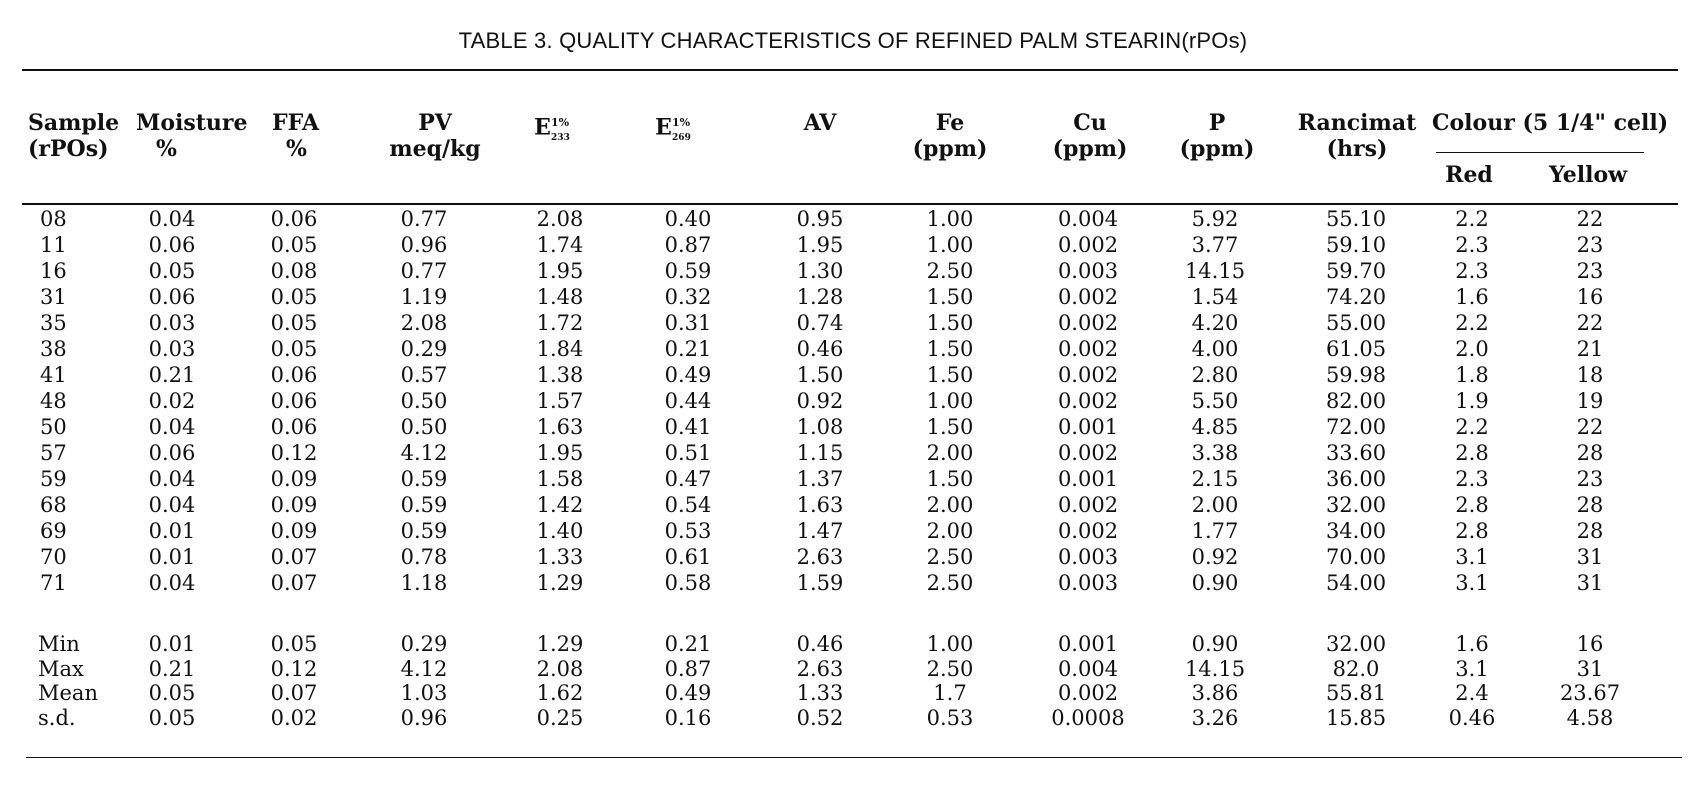 The width and height of the screenshot is (1706, 794). I want to click on header-e269-sub: 269, so click(681, 137).